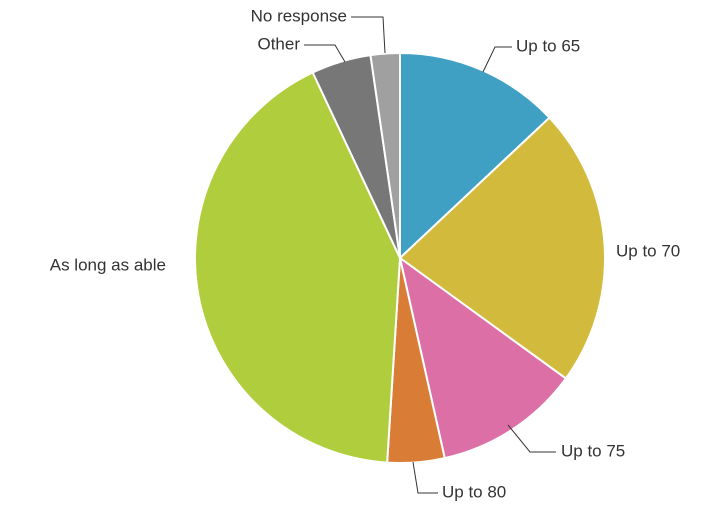 The width and height of the screenshot is (702, 508). What do you see at coordinates (548, 45) in the screenshot?
I see `slice-label: Up to 65` at bounding box center [548, 45].